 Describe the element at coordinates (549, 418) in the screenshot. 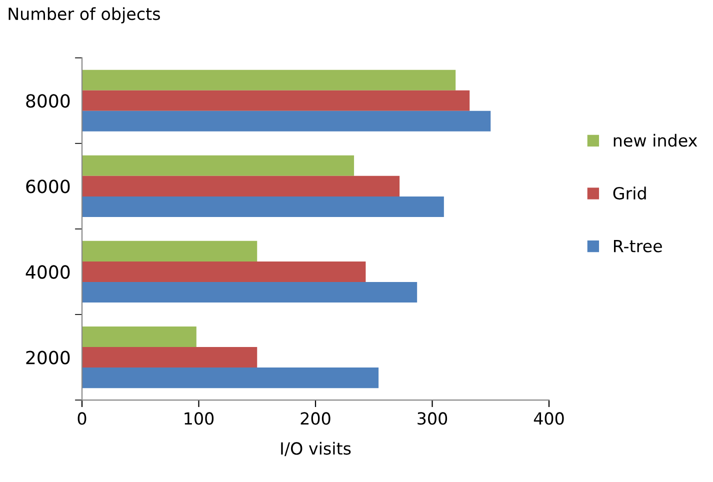

I see `x-tick-label: 400` at that location.